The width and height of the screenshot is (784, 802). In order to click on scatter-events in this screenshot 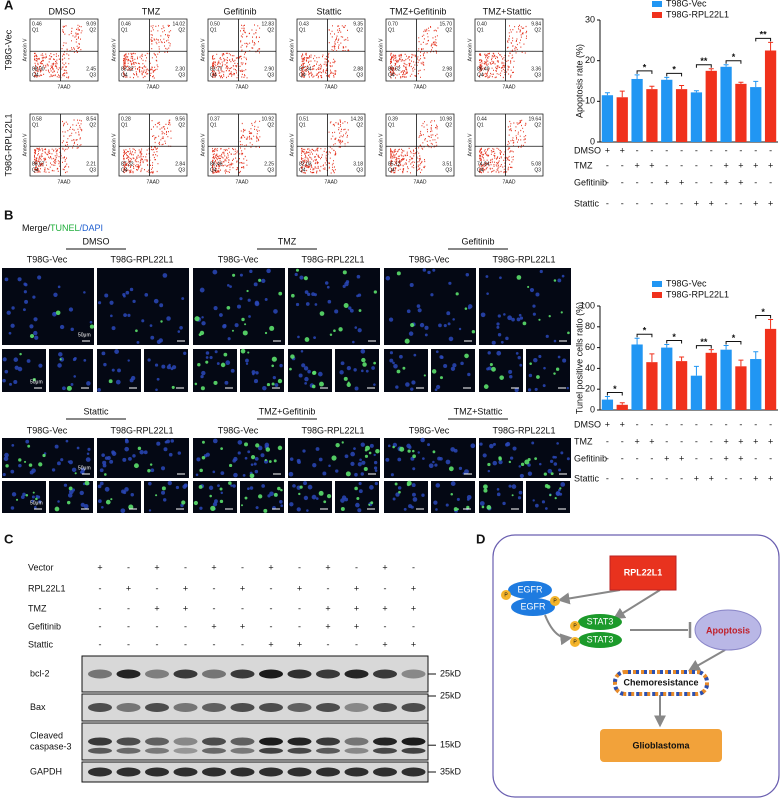, I will do `click(58, 51)`.